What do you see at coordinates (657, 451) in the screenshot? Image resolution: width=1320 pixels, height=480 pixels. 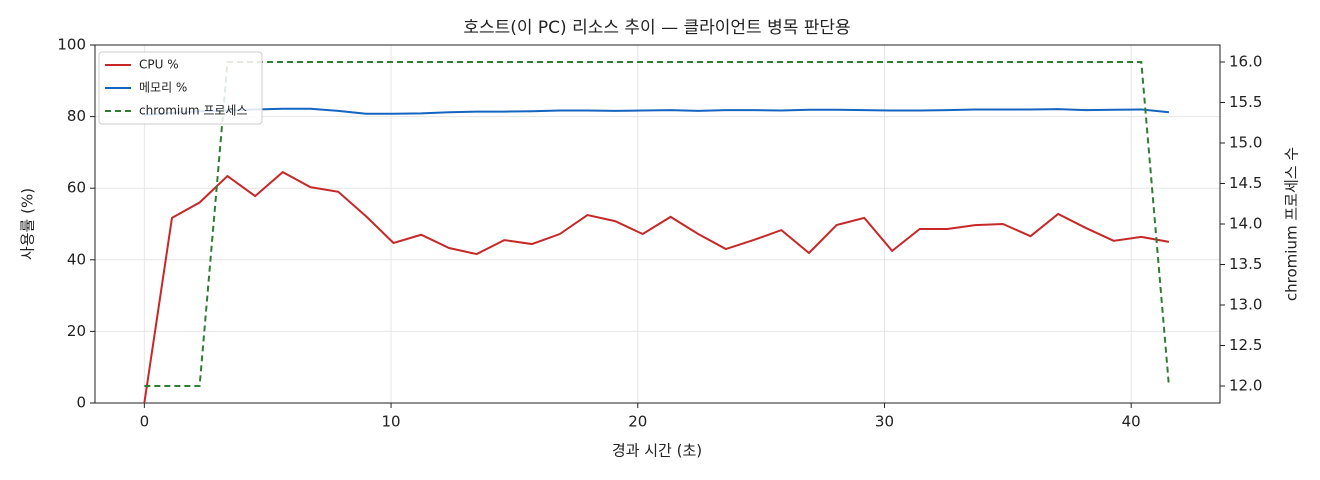 I see `x-axis-label: 경과 시간 (초)` at bounding box center [657, 451].